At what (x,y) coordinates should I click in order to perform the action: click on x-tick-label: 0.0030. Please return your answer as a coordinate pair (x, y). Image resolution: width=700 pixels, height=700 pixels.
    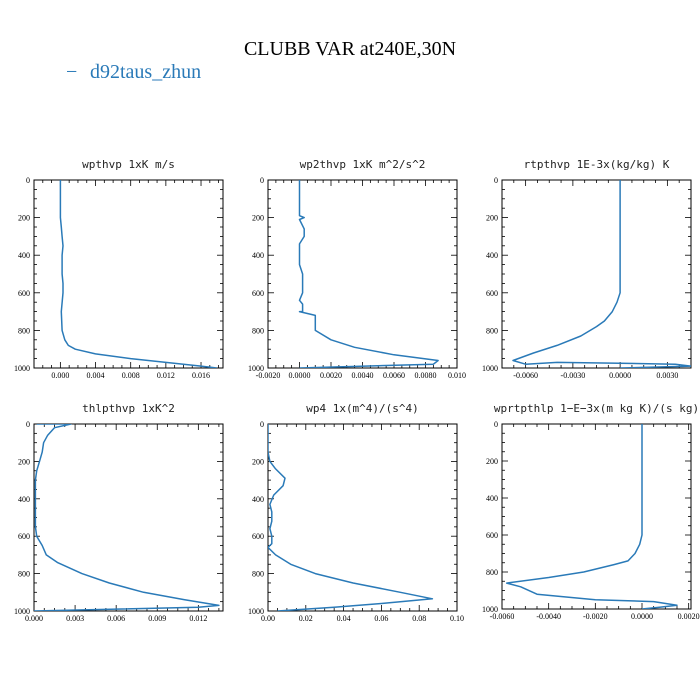
    Looking at the image, I should click on (667, 375).